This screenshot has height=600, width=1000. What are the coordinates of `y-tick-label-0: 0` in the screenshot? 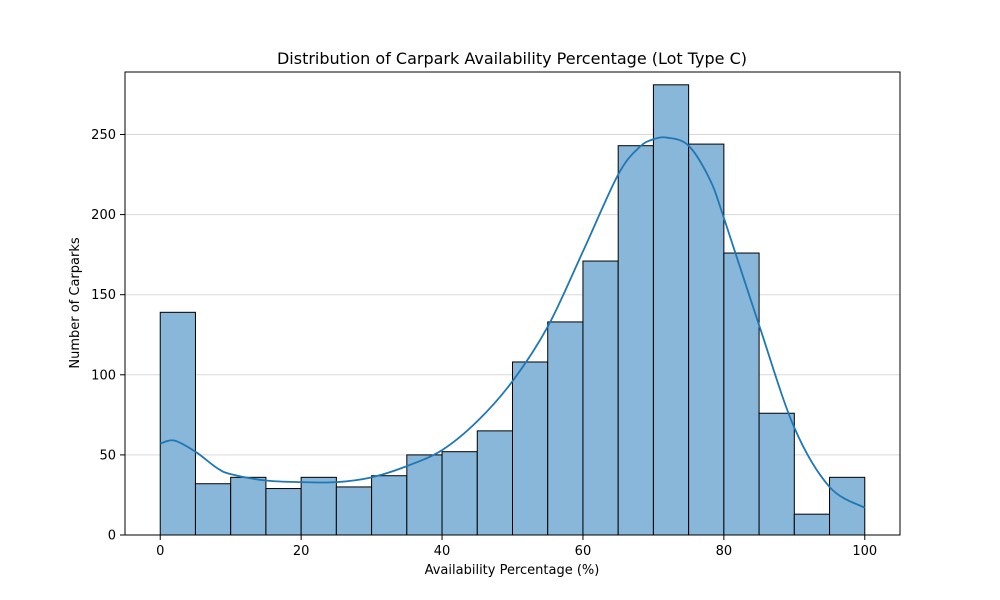 It's located at (112, 536).